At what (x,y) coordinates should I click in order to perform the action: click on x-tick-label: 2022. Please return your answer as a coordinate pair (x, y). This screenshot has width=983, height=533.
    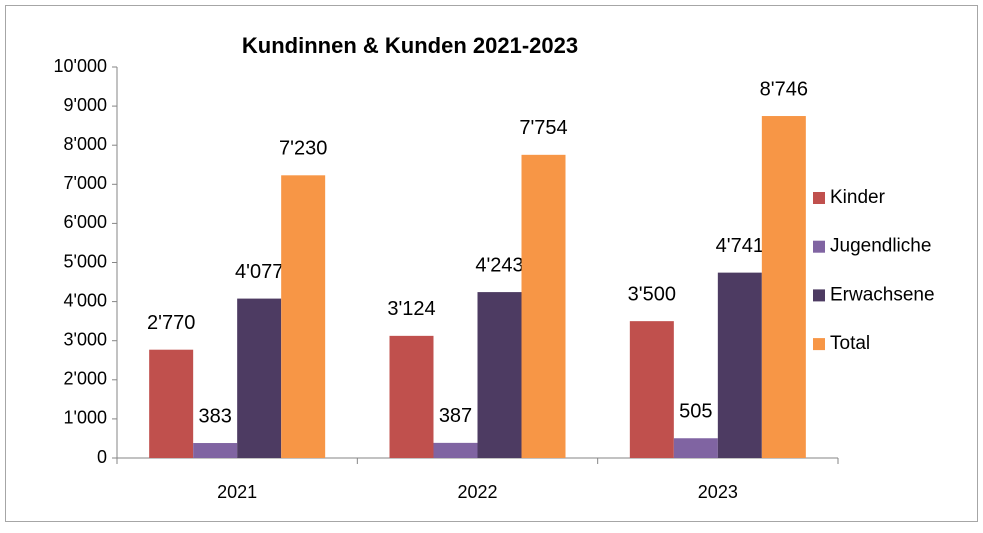
    Looking at the image, I should click on (477, 492).